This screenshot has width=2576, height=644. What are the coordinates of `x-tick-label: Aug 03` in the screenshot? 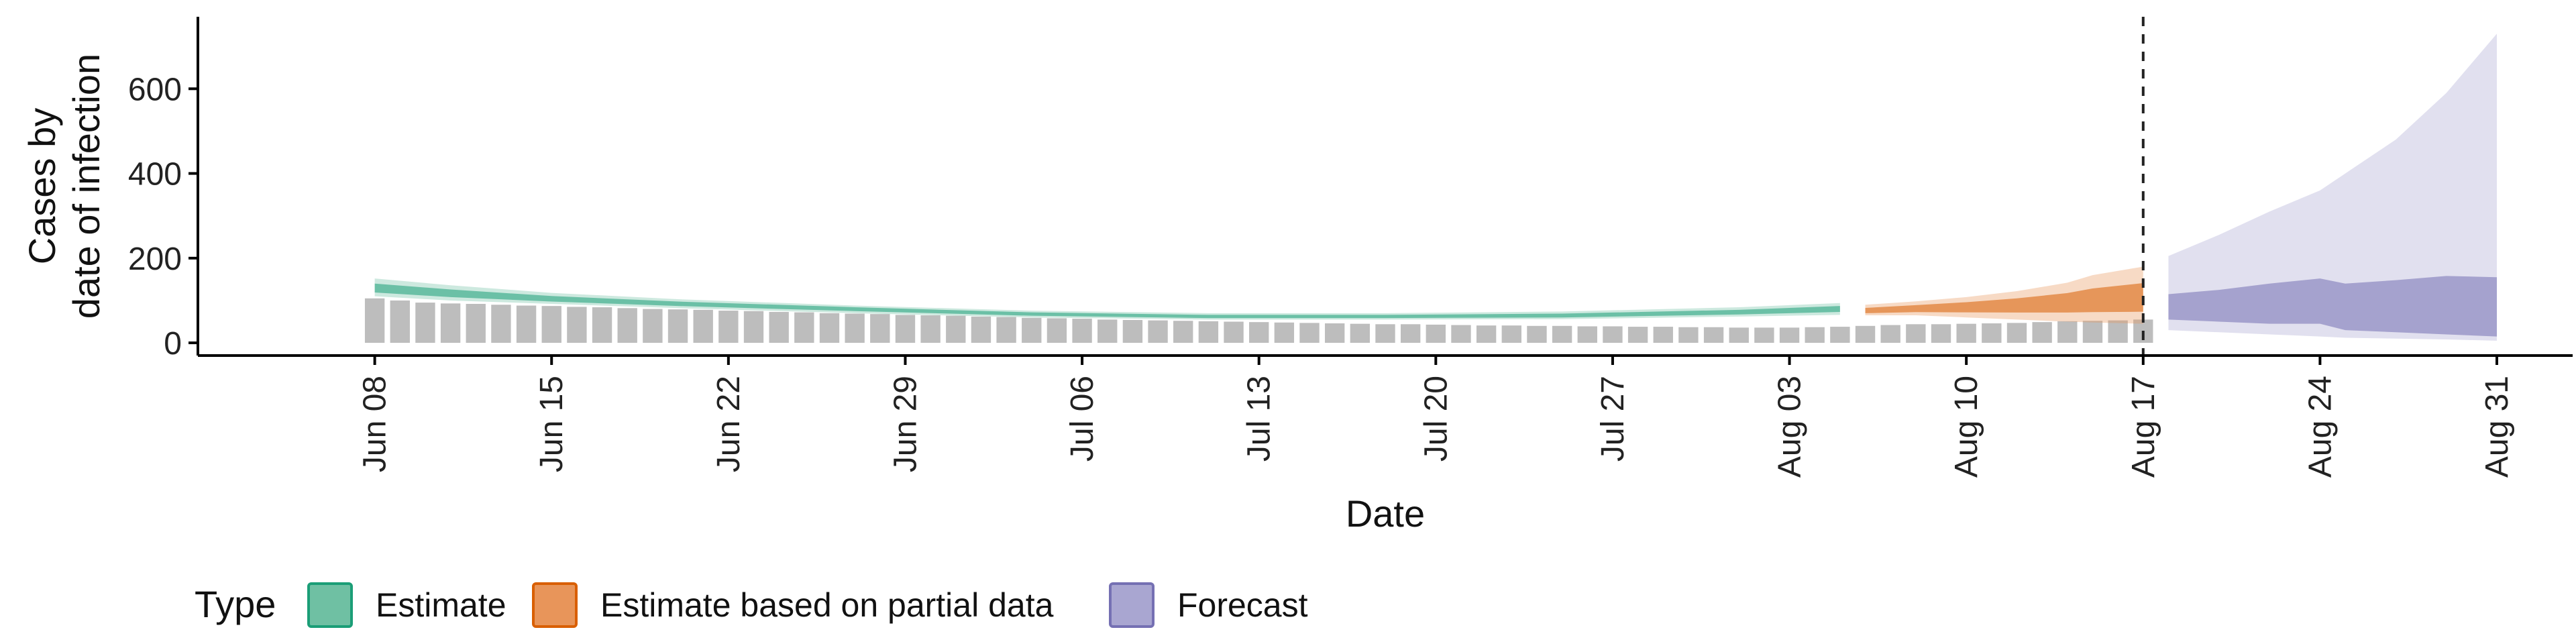 It's located at (1790, 427).